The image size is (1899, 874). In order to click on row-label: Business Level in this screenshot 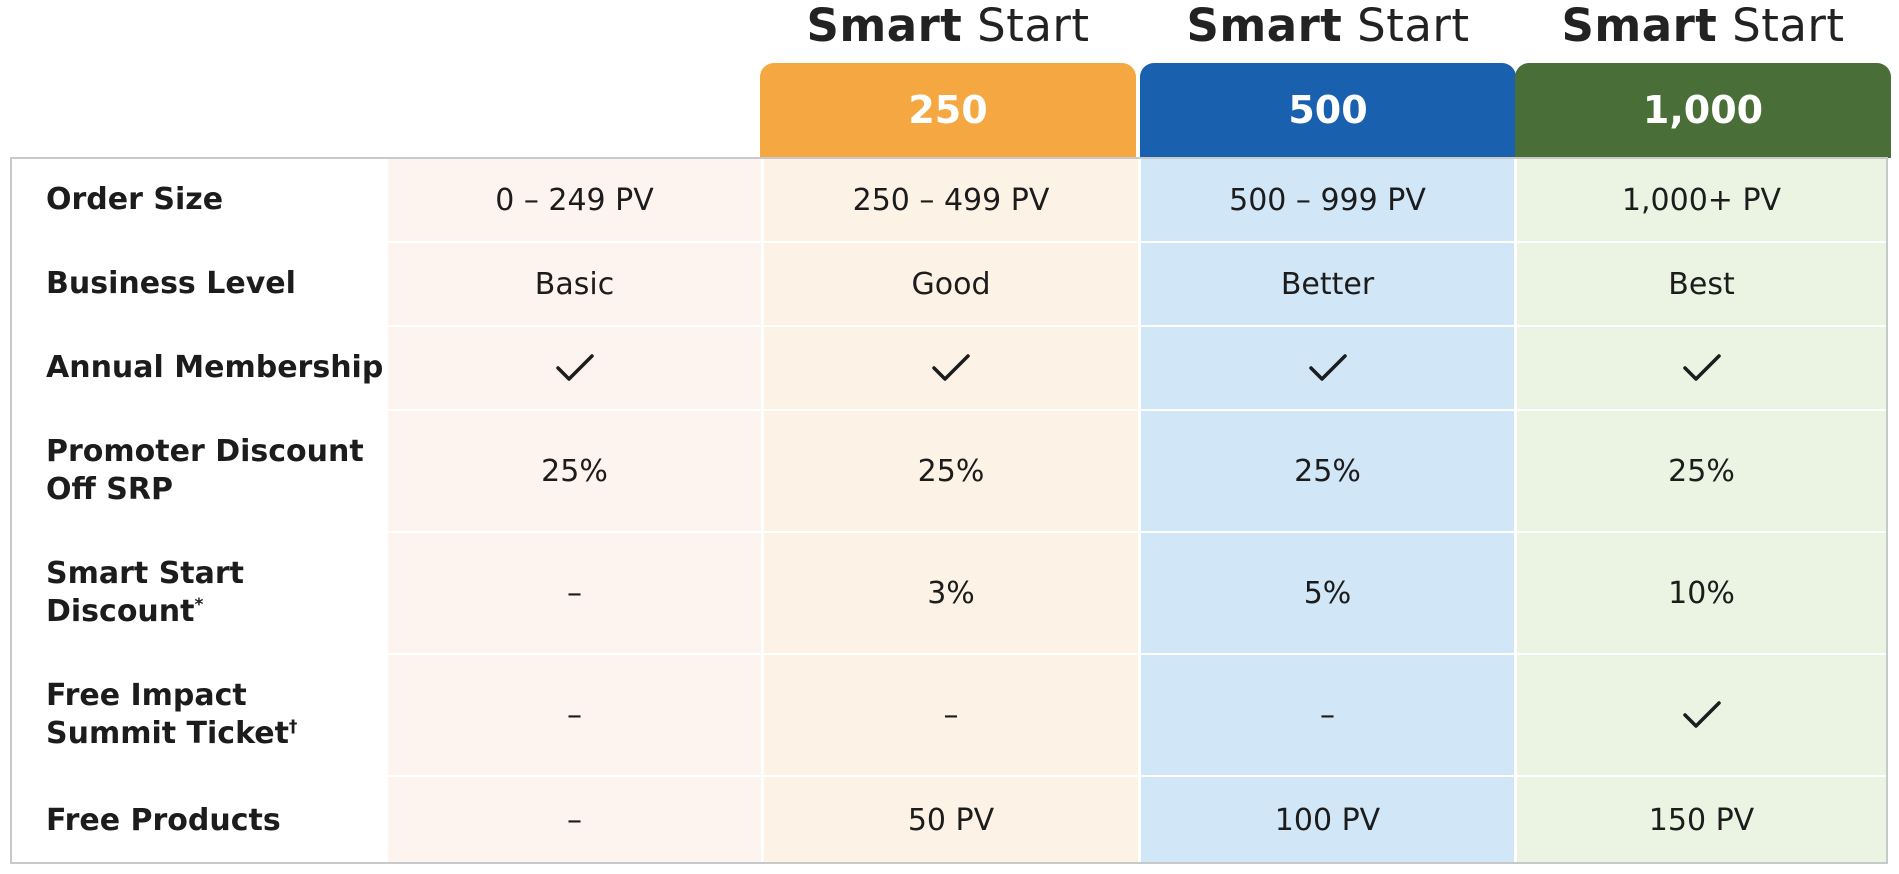, I will do `click(216, 284)`.